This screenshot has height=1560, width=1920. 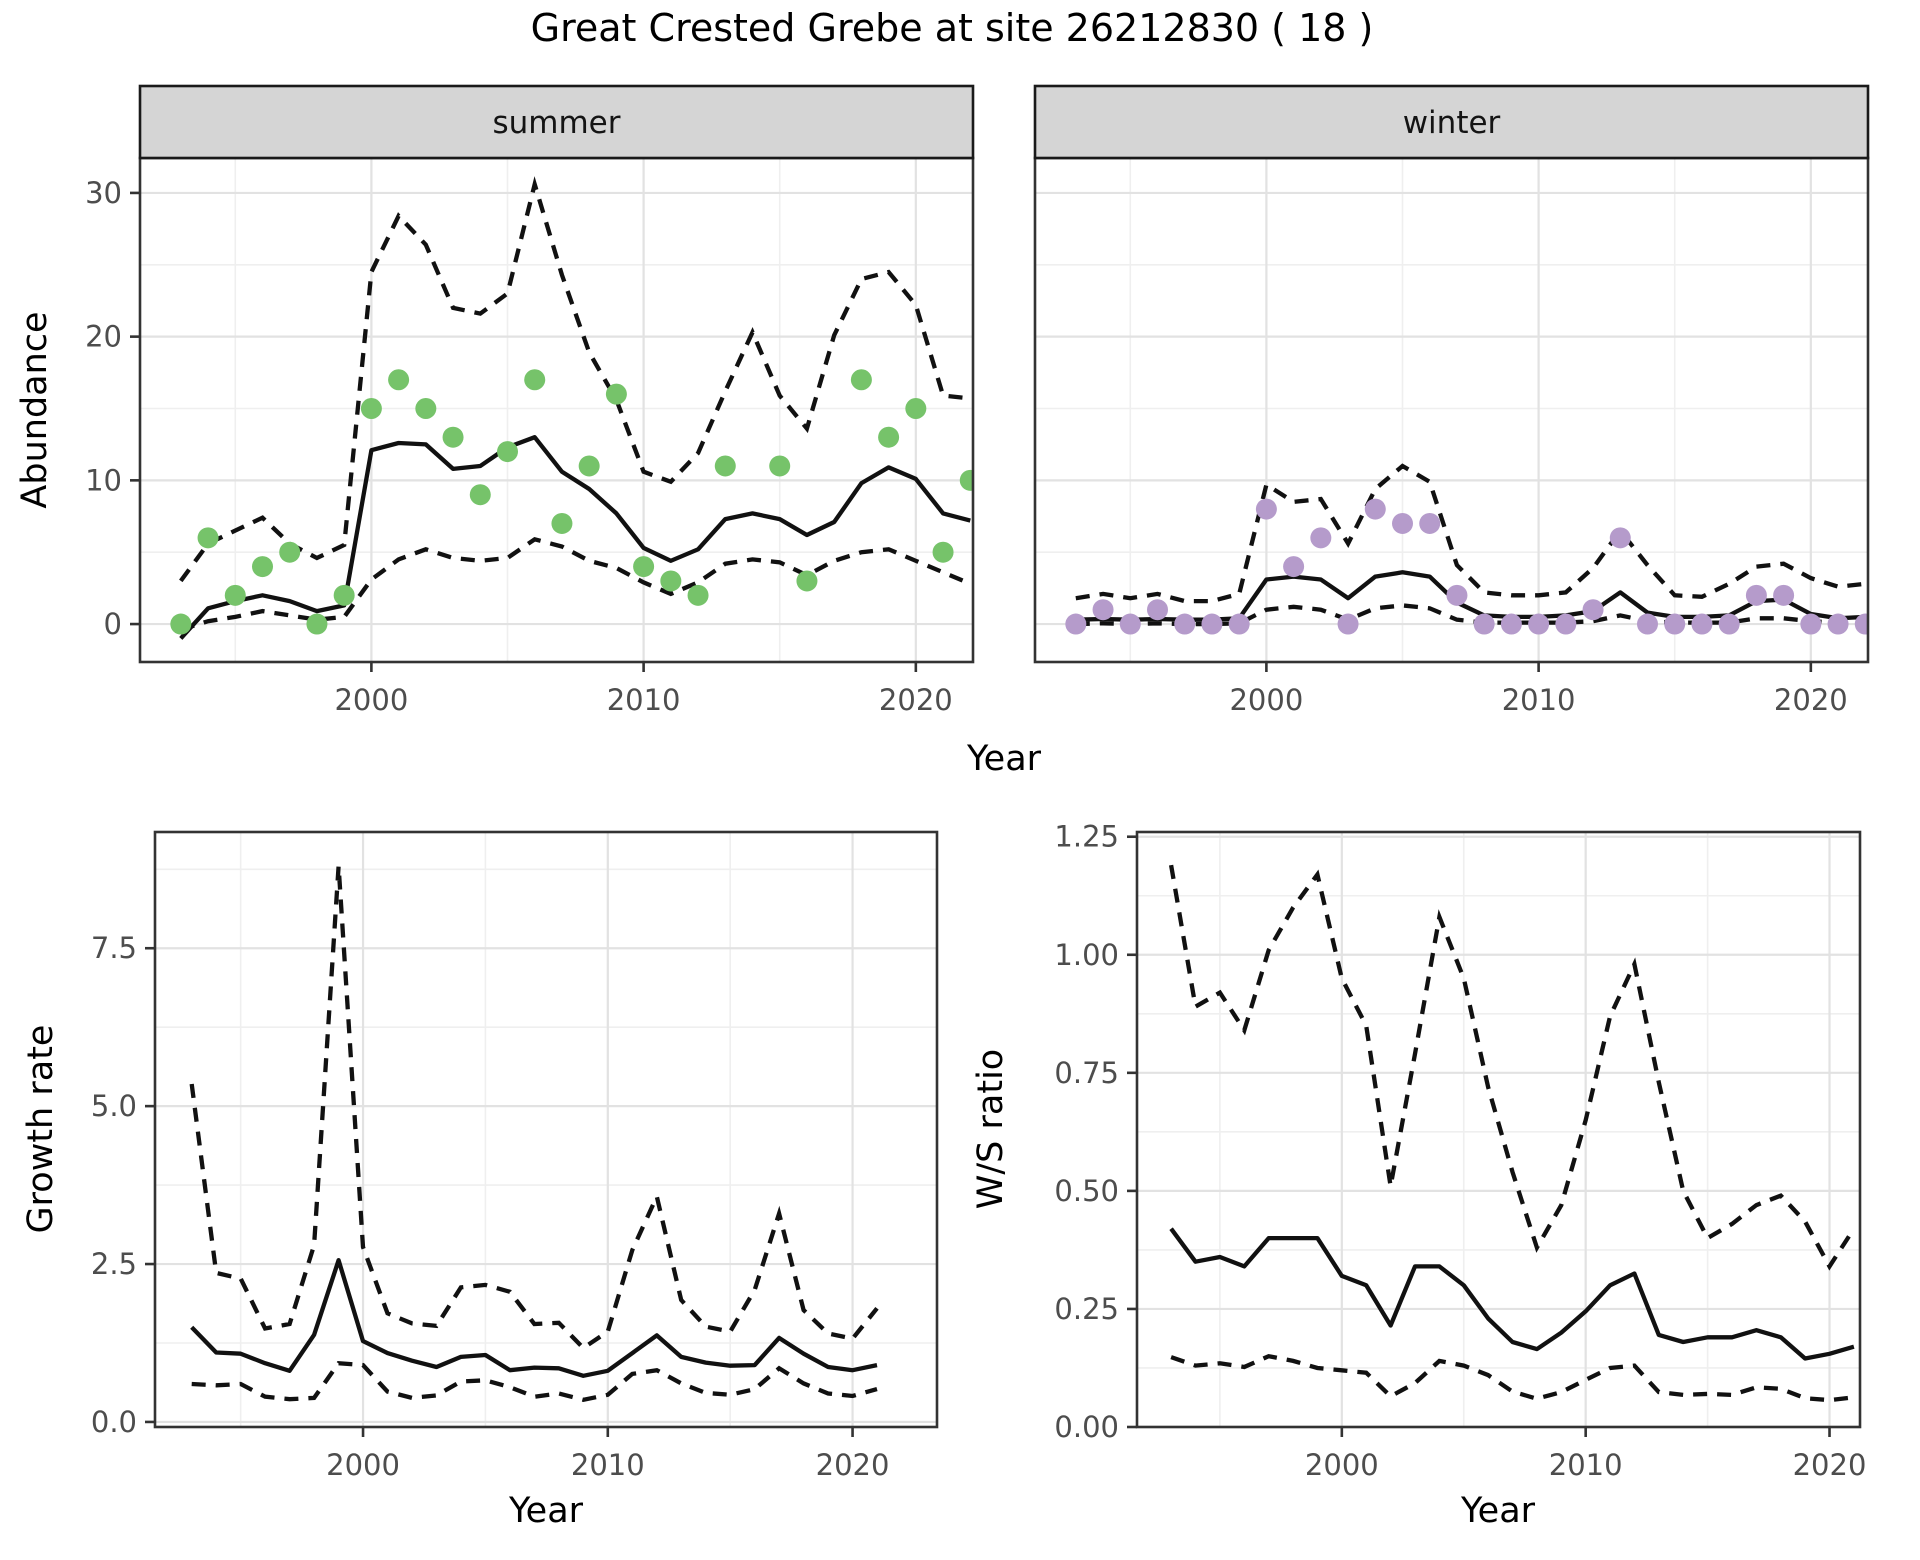 What do you see at coordinates (114, 948) in the screenshot?
I see `y-tick-label: 7.5` at bounding box center [114, 948].